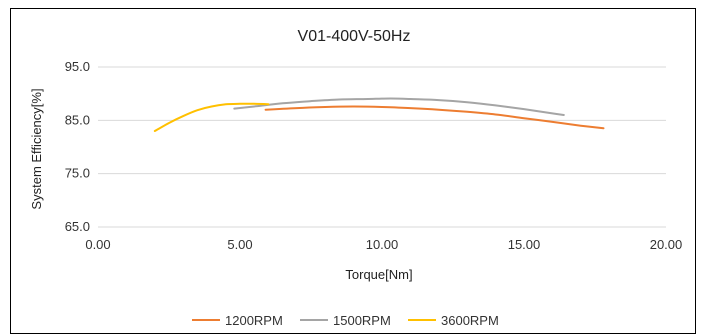 Image resolution: width=702 pixels, height=335 pixels. I want to click on x-tick-labels: 0.00 5.00 10.00 15.00 20.00, so click(383, 244).